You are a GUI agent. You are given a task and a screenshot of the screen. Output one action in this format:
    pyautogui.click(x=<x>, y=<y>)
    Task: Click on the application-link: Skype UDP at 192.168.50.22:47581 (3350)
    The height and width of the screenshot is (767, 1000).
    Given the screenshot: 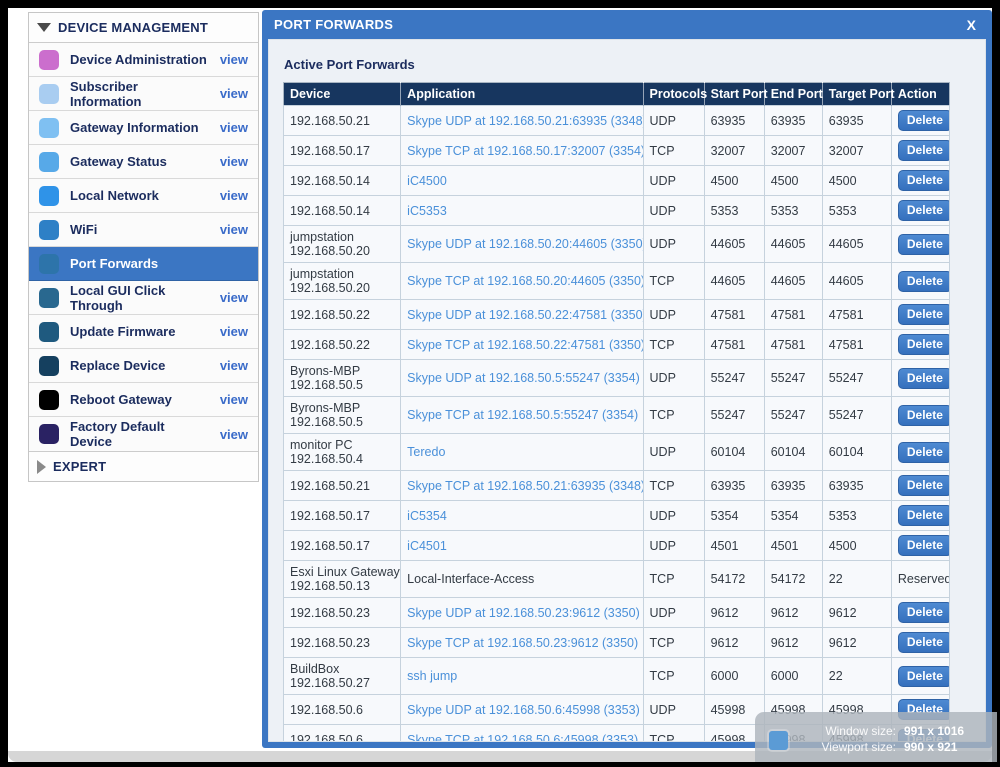 What is the action you would take?
    pyautogui.click(x=525, y=314)
    